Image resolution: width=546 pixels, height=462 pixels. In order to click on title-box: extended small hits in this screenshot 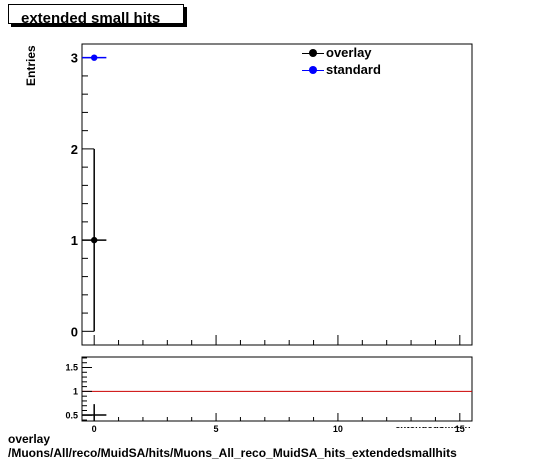, I will do `click(96, 15)`.